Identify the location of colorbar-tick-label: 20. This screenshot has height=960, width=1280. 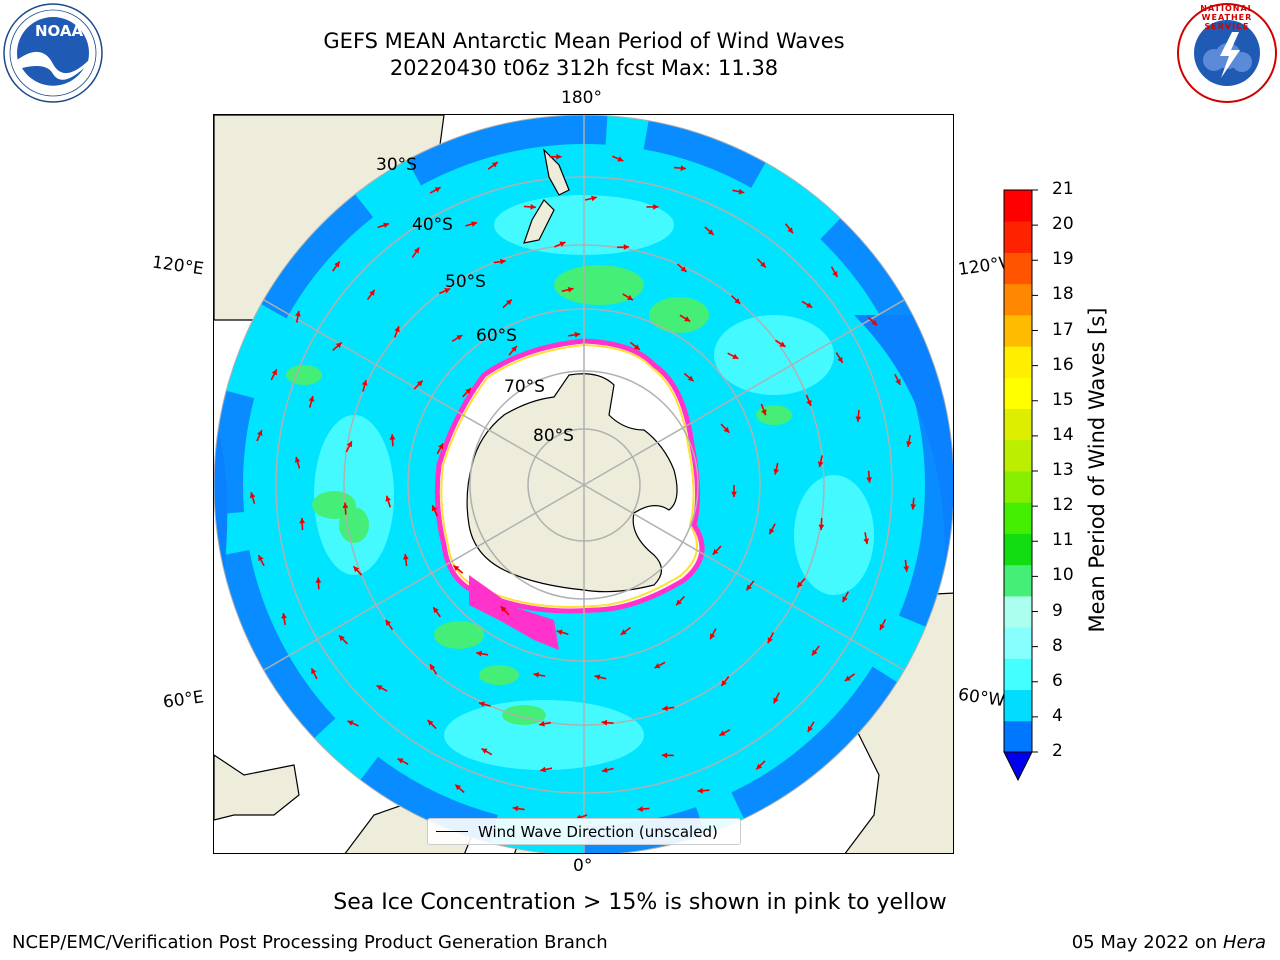
(1063, 224).